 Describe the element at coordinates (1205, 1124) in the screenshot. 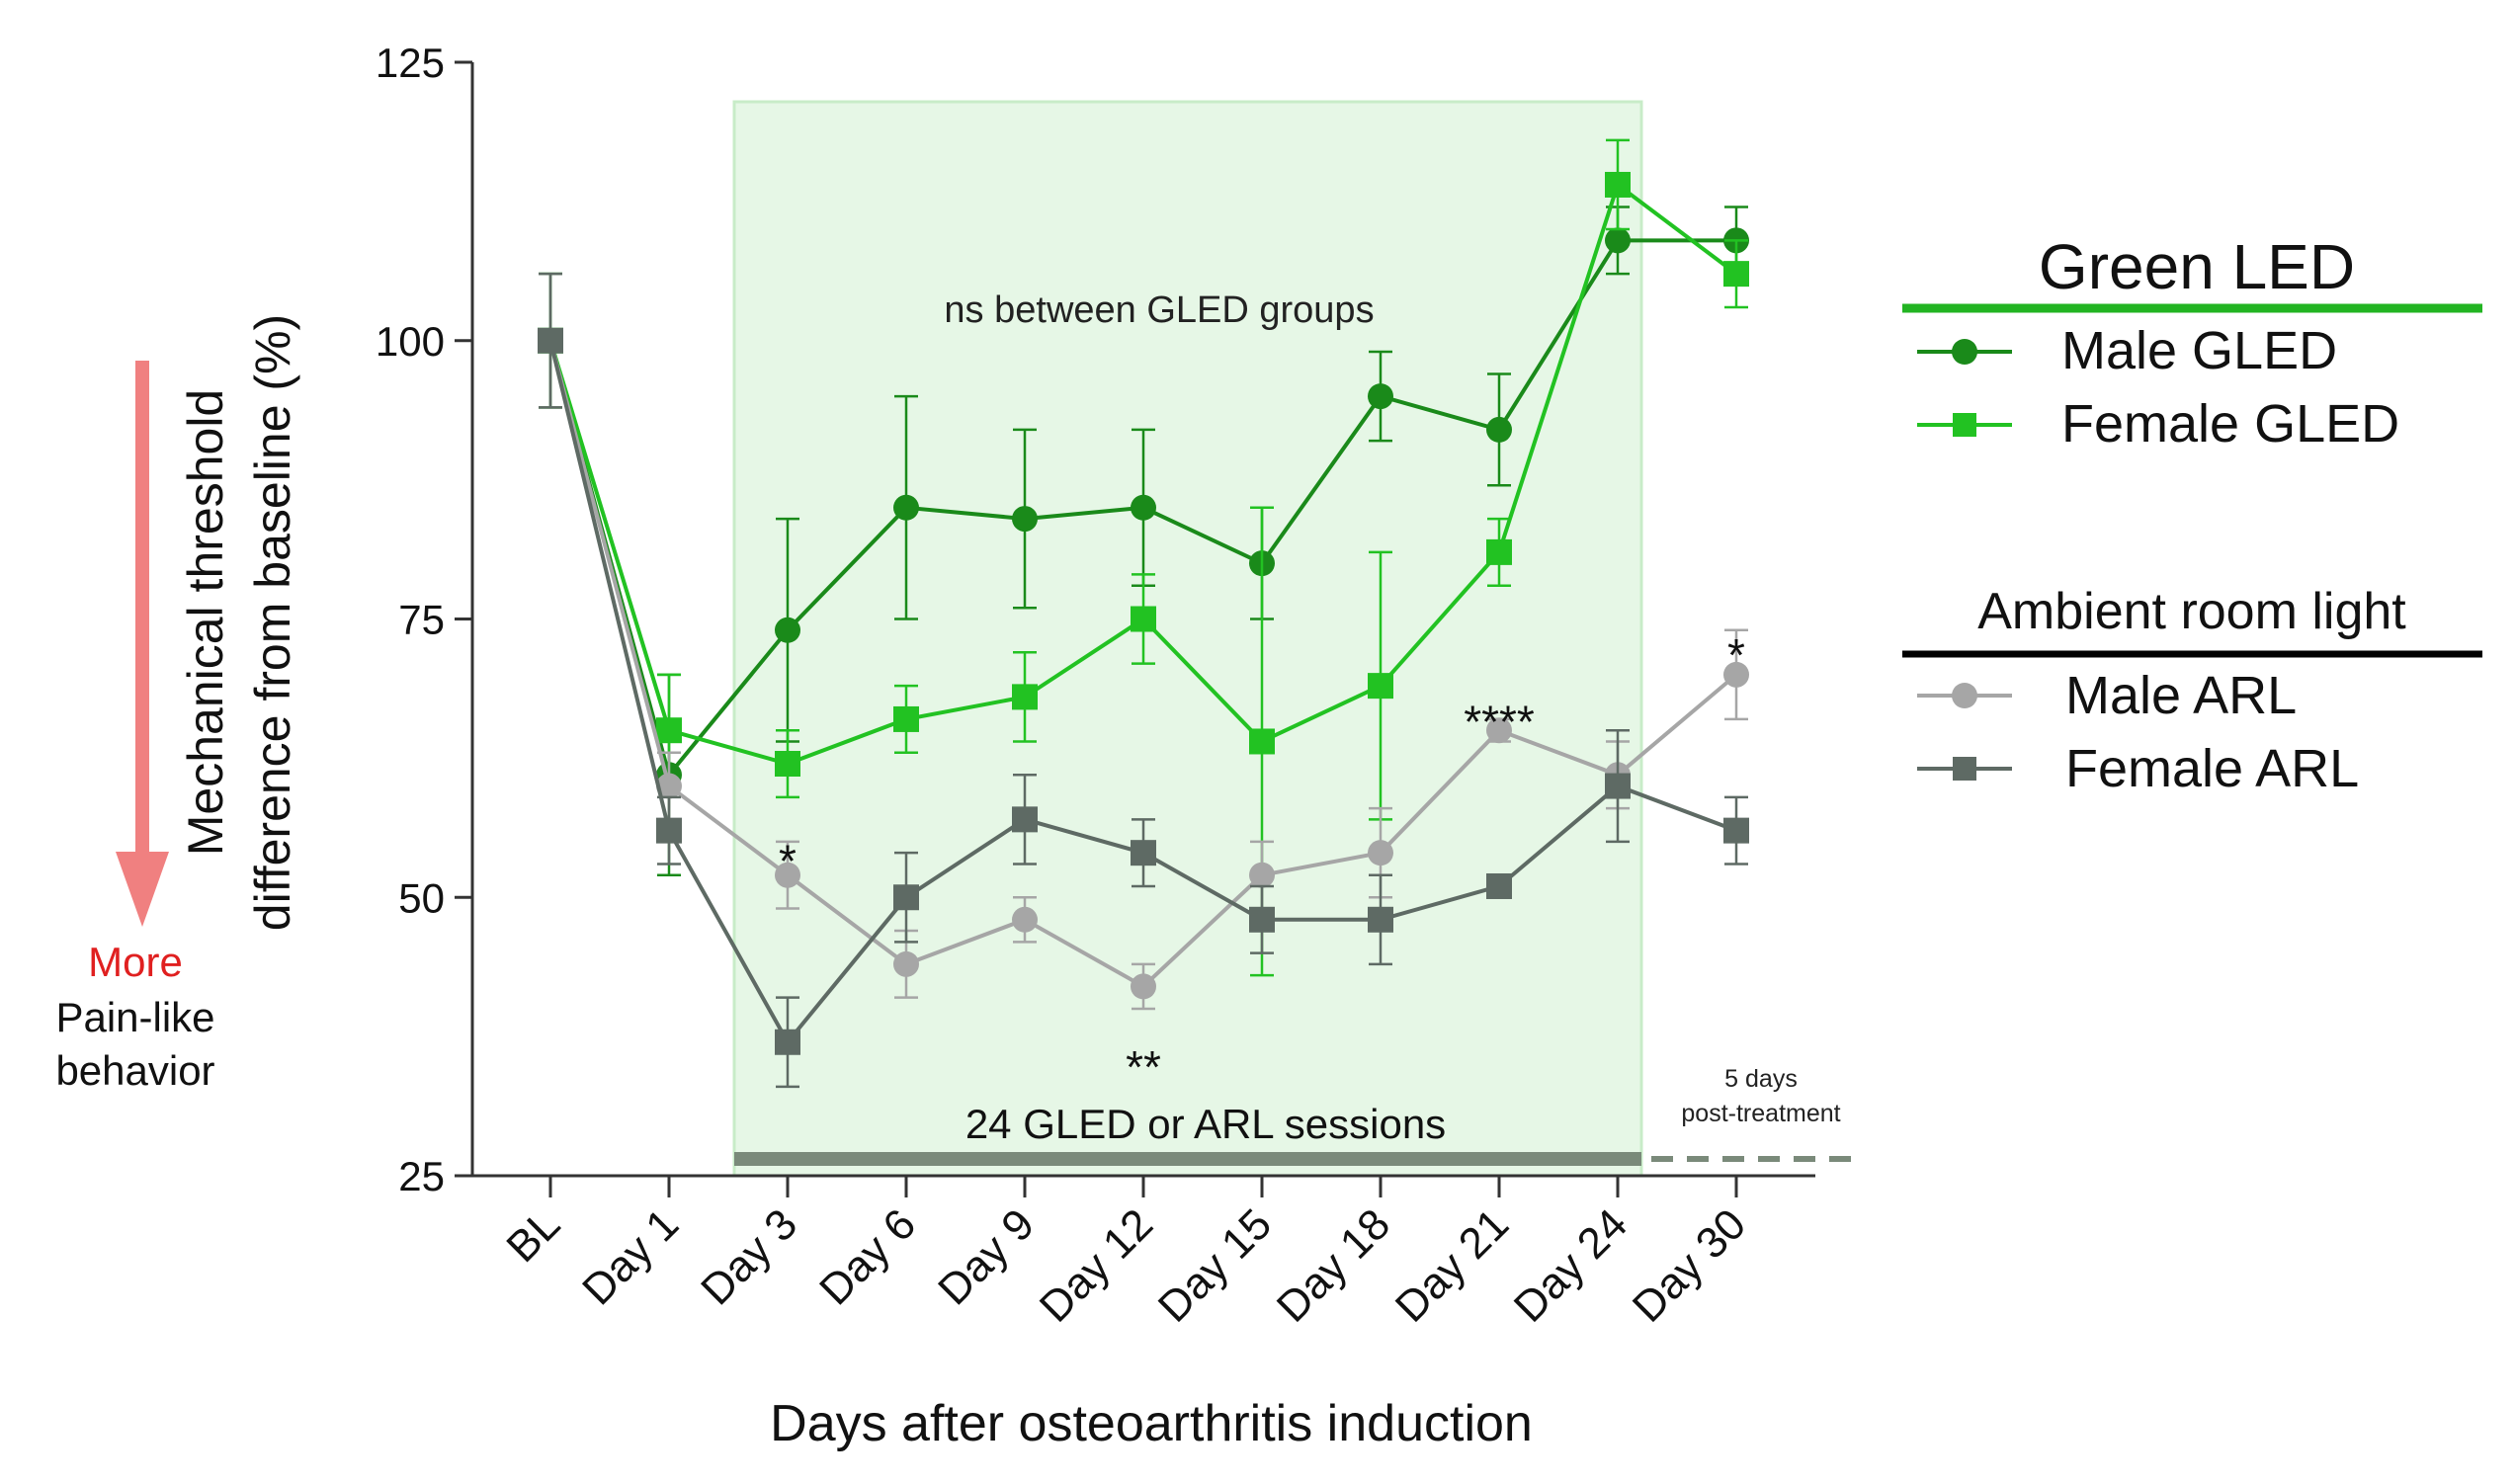

I see `sessions-label: 24 GLED or ARL sessions` at that location.